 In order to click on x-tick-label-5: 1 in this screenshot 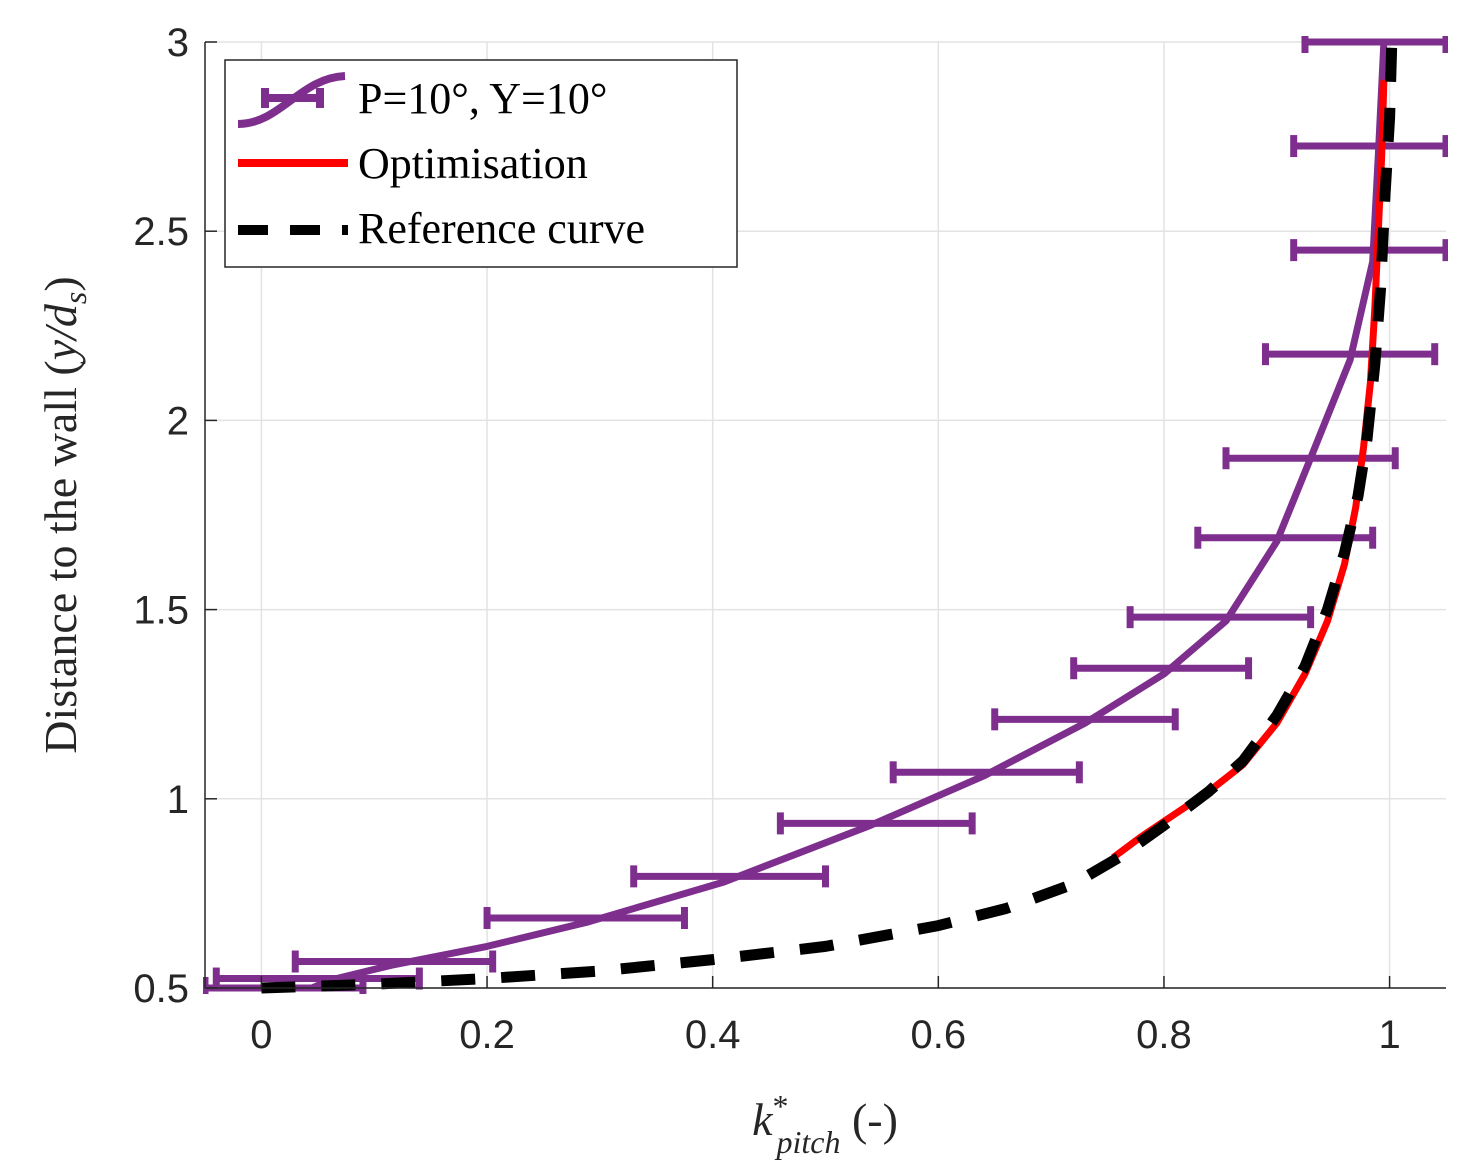, I will do `click(1389, 1035)`.